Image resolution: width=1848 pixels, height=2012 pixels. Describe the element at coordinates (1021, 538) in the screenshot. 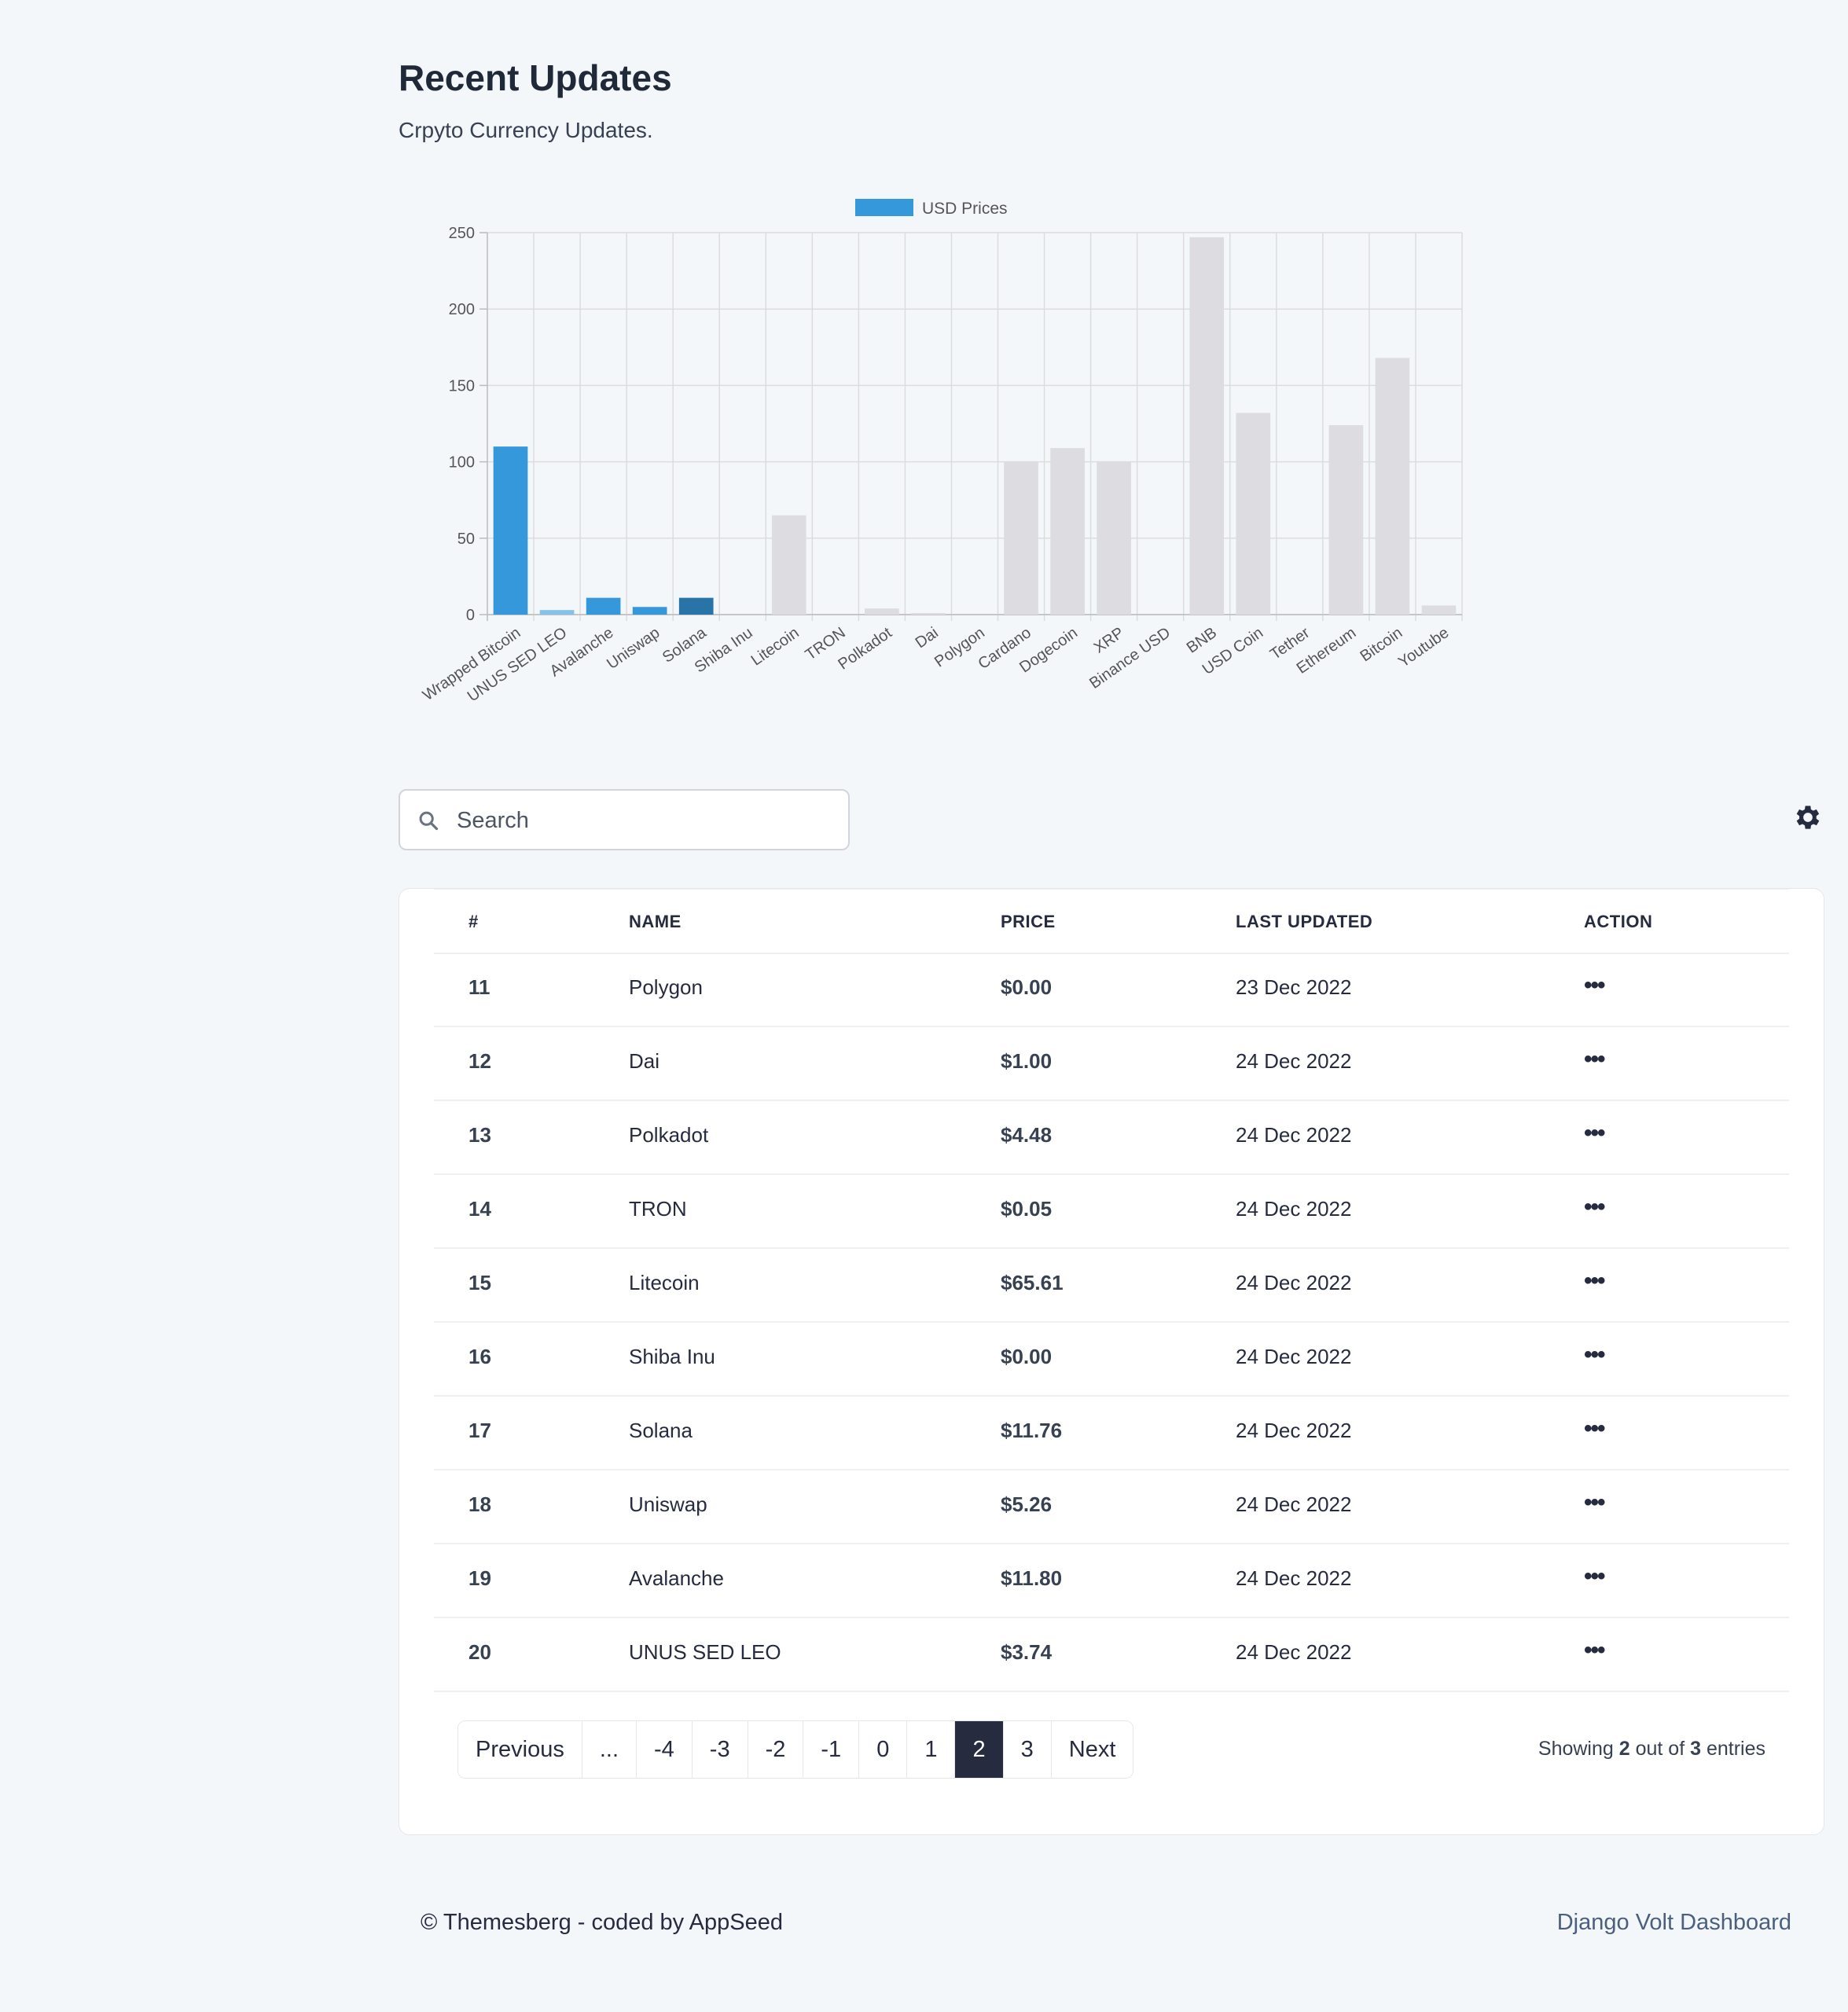

I see `bar-cardano` at that location.